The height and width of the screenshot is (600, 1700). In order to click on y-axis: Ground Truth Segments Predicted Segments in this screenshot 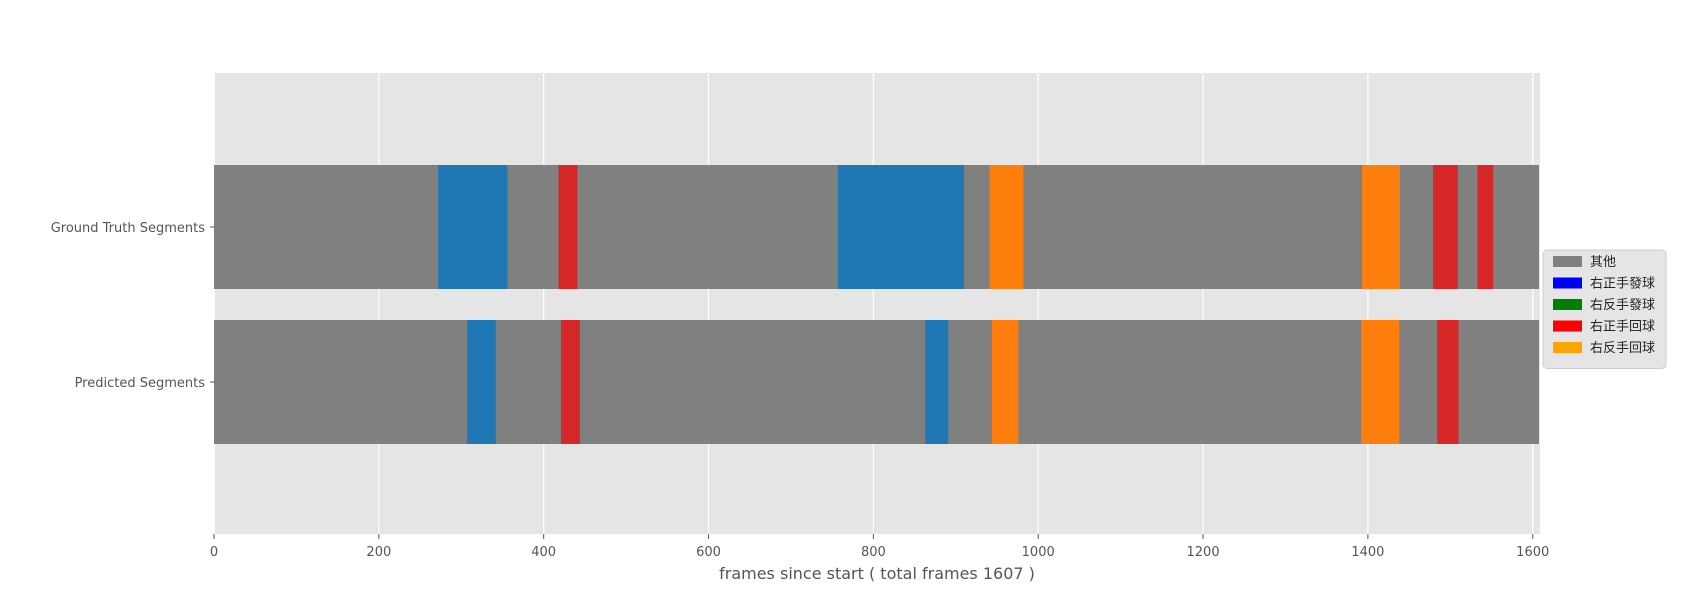, I will do `click(133, 306)`.